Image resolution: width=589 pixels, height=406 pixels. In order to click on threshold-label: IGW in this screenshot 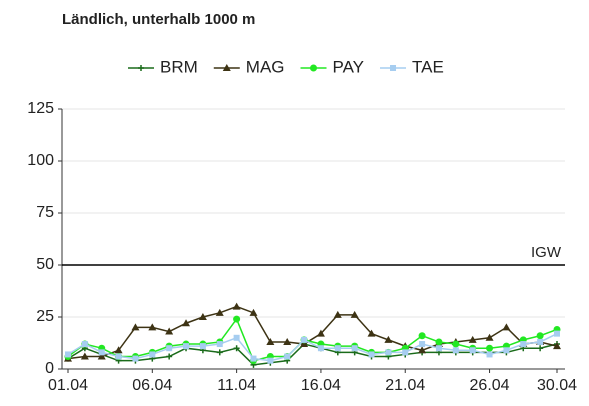, I will do `click(546, 252)`.